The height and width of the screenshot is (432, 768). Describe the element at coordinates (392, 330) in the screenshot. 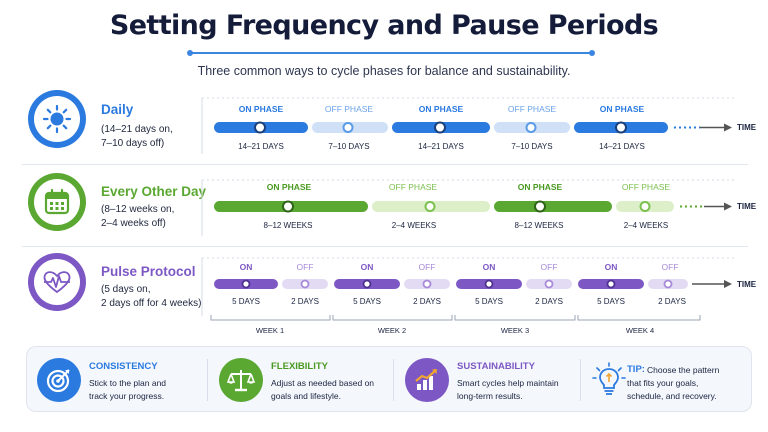

I see `week-label: WEEK 2` at that location.